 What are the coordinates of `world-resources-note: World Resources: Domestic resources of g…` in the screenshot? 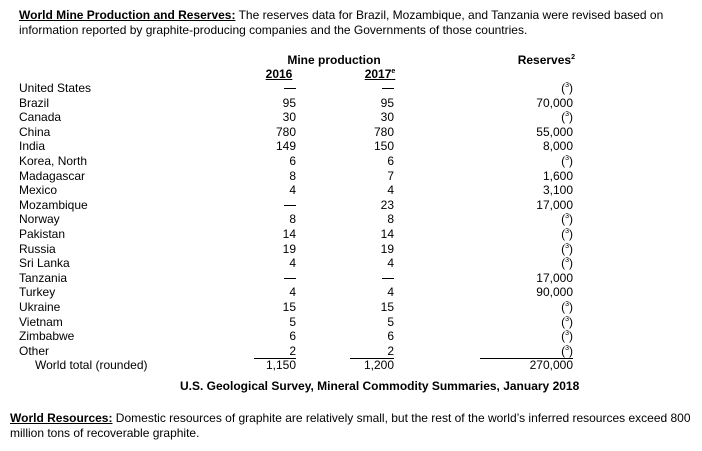 It's located at (354, 425).